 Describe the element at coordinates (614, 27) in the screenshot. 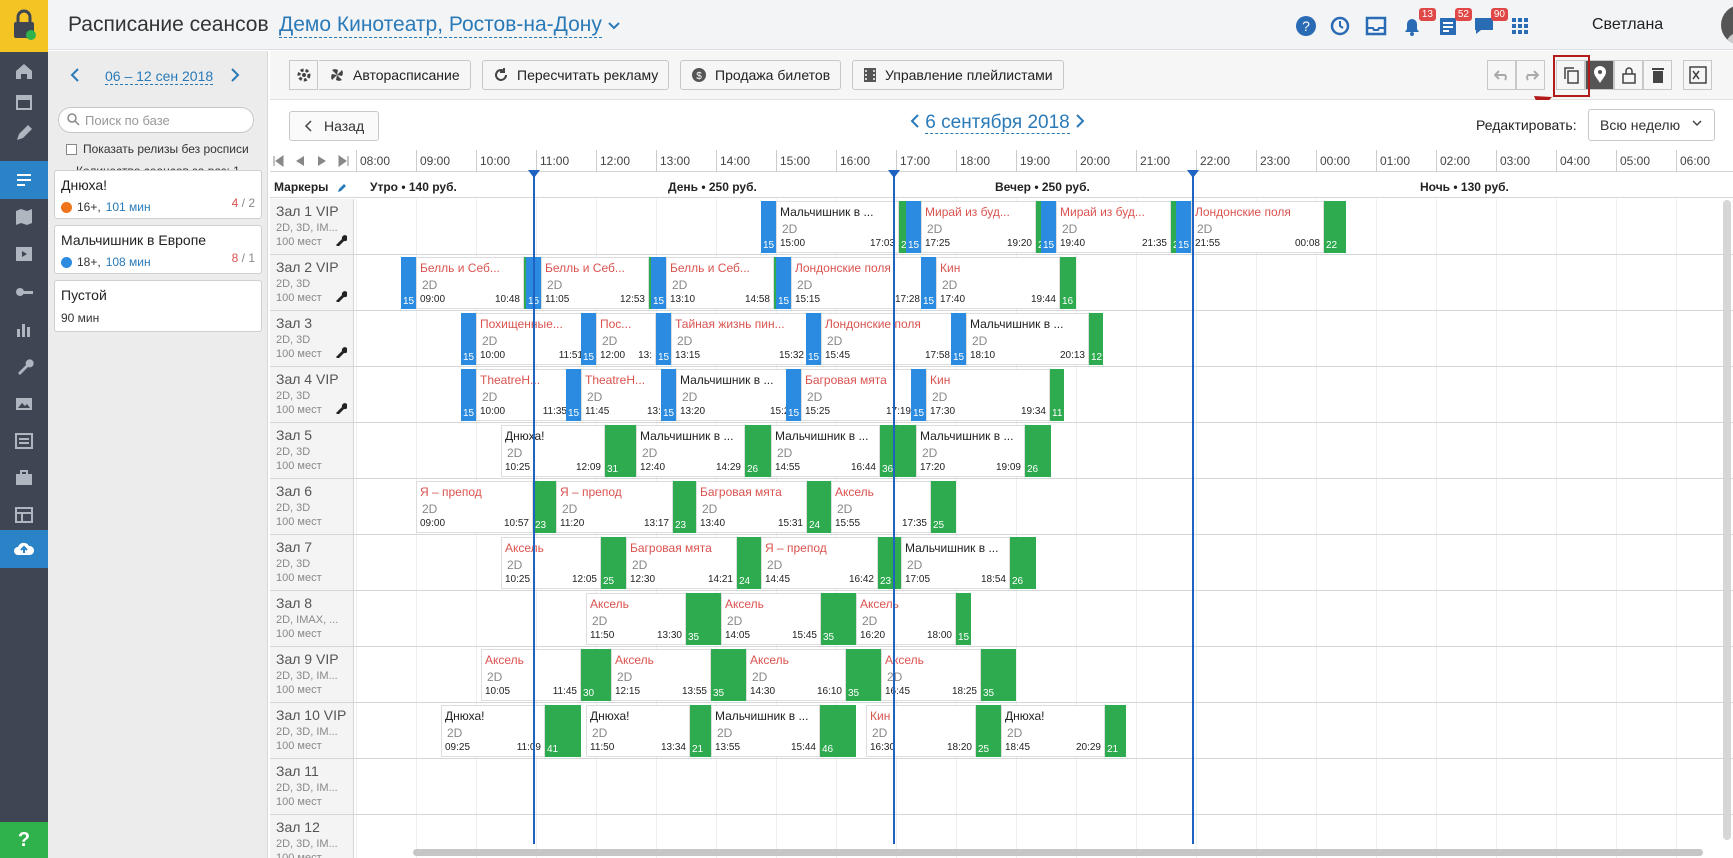

I see `cinema-chevron-icon` at that location.